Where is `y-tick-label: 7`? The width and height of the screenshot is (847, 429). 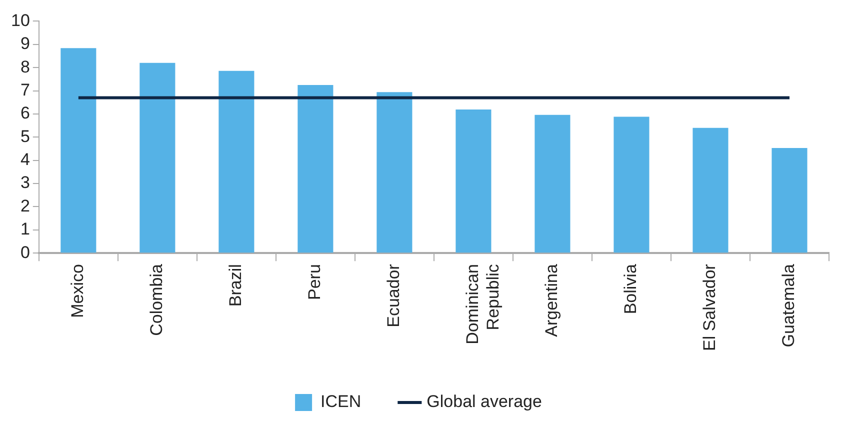
y-tick-label: 7 is located at coordinates (25, 90).